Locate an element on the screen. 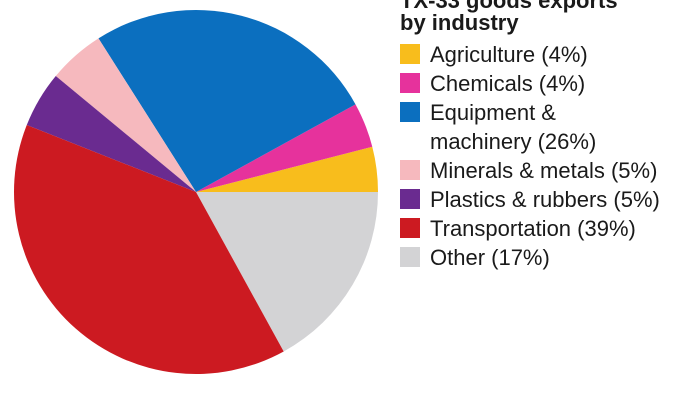 The width and height of the screenshot is (682, 401). pie-slice-chemicals is located at coordinates (284, 148).